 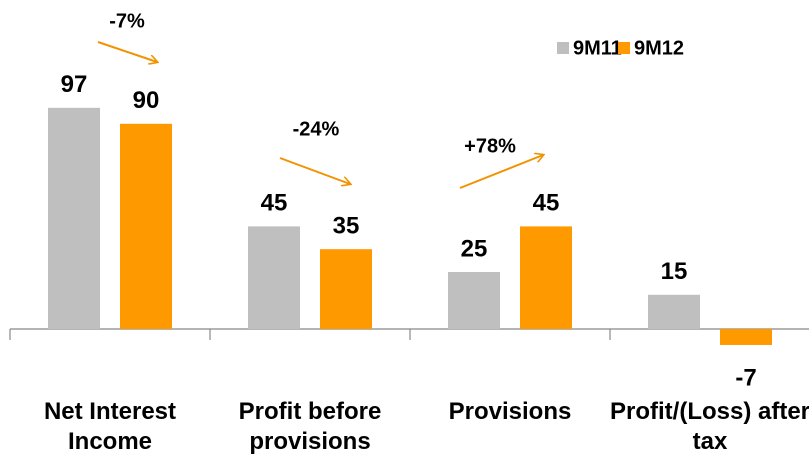 I want to click on value-label: -7, so click(x=745, y=377).